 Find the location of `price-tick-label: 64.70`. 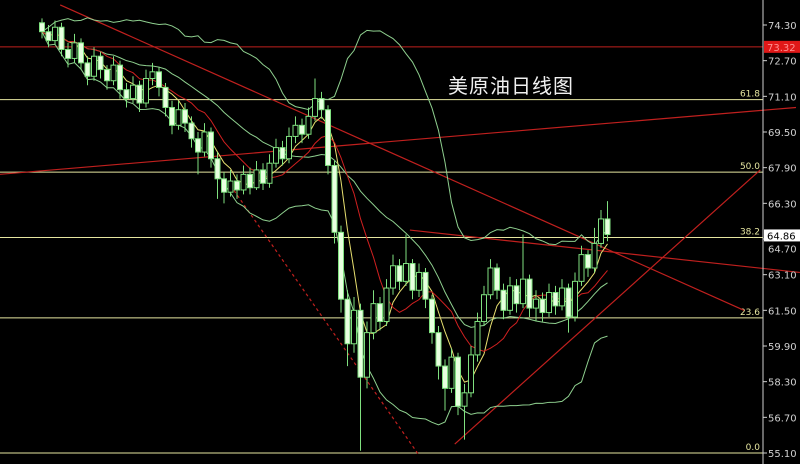

price-tick-label: 64.70 is located at coordinates (782, 249).